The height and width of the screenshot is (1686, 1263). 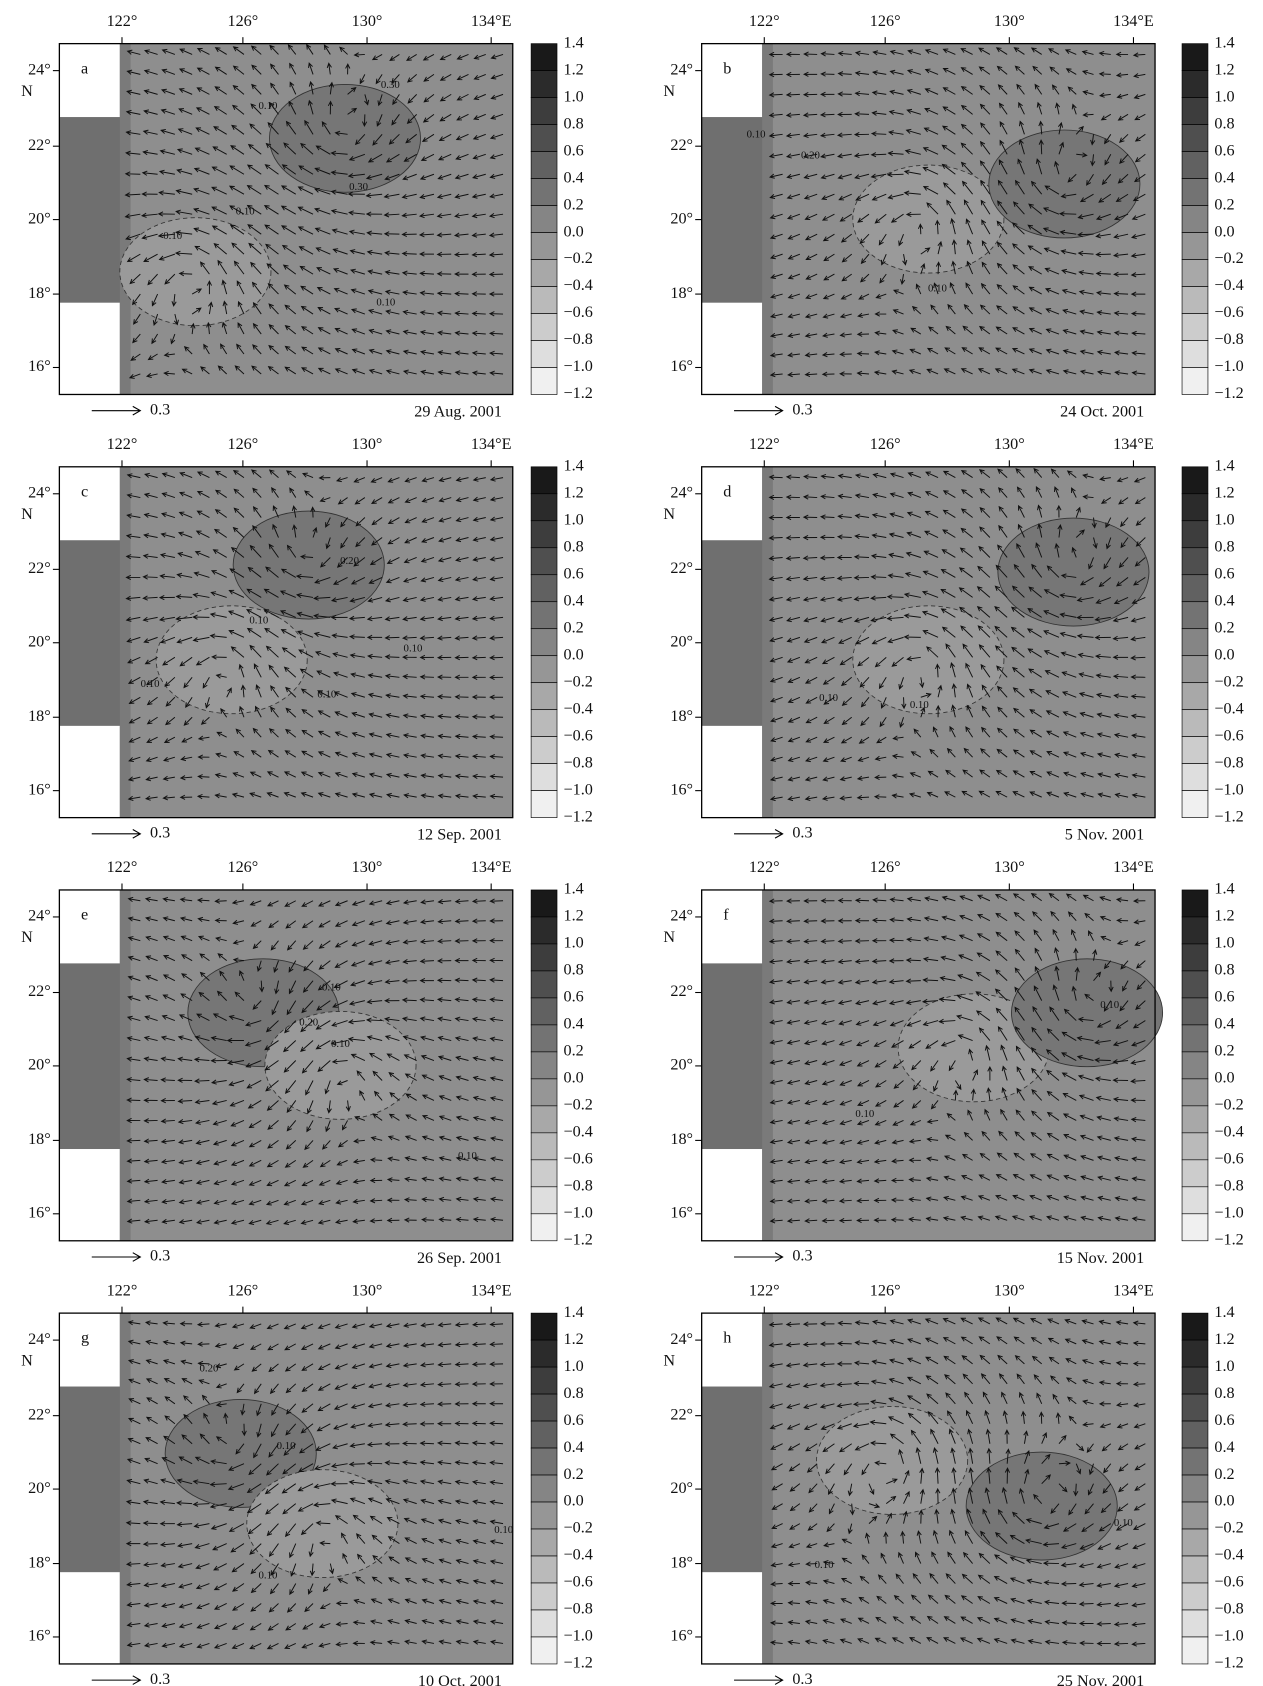 I want to click on panel-label: g, so click(x=85, y=1338).